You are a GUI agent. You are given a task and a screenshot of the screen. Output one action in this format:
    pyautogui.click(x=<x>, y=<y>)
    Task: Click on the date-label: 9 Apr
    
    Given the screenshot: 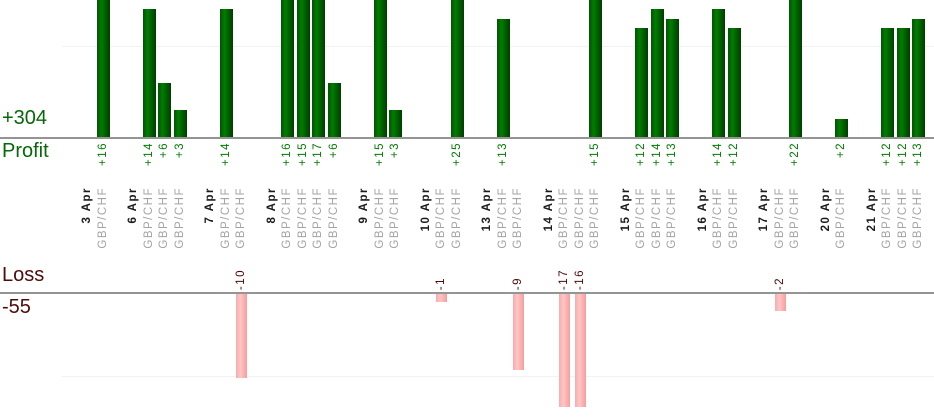 What is the action you would take?
    pyautogui.click(x=364, y=205)
    